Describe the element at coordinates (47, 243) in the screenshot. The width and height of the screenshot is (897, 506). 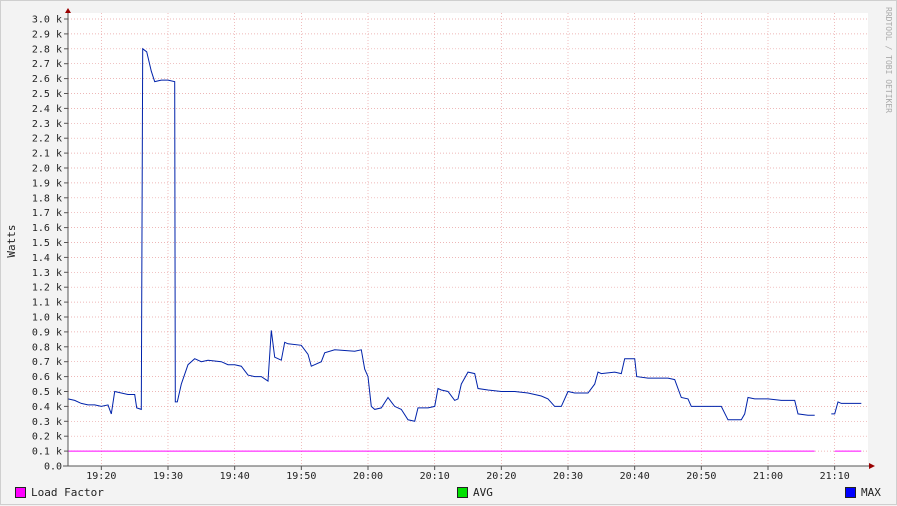
I see `y-tick-label: 1.5 k` at that location.